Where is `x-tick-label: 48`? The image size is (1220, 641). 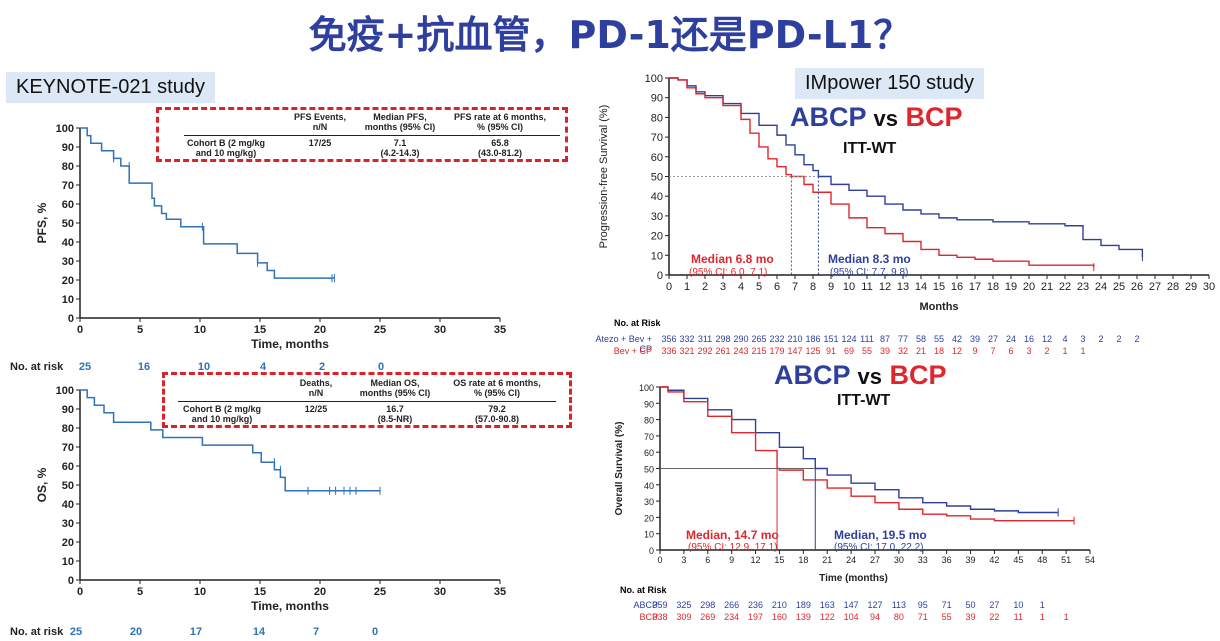 x-tick-label: 48 is located at coordinates (1042, 560).